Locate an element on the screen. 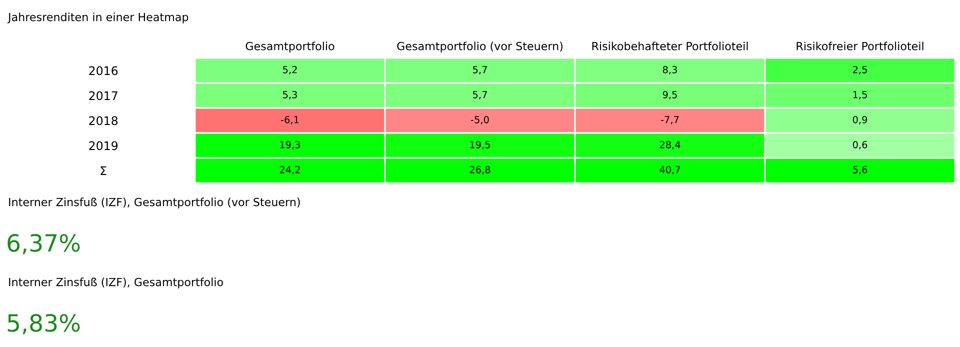  x-tick-label: Gesamtportfolio is located at coordinates (290, 47).